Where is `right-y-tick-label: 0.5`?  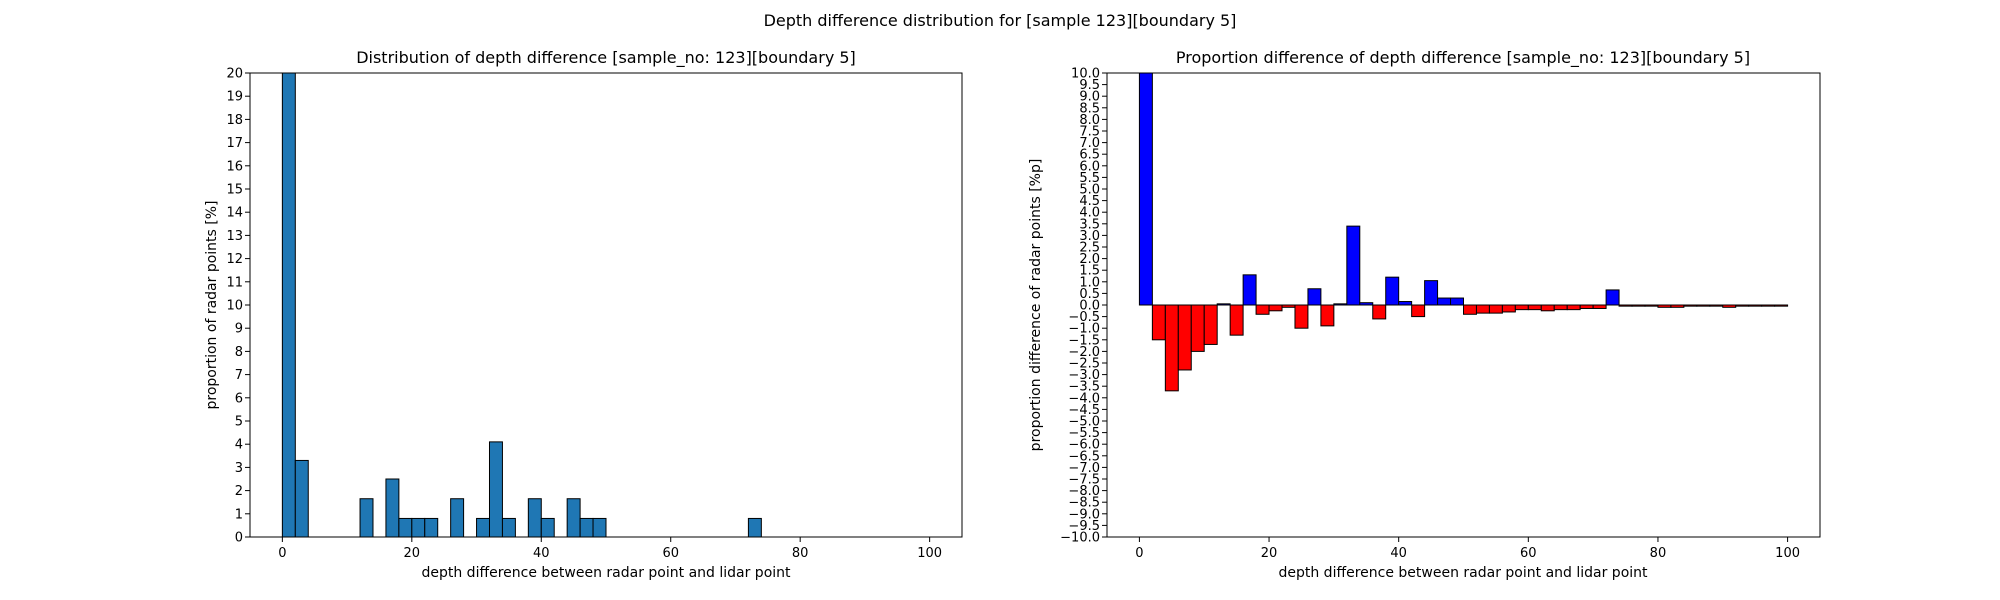 right-y-tick-label: 0.5 is located at coordinates (1089, 294).